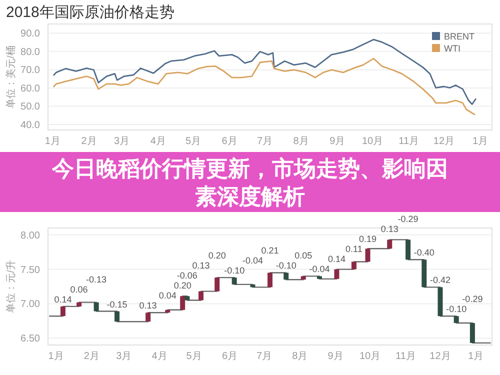 This screenshot has height=375, width=500. What do you see at coordinates (30, 70) in the screenshot?
I see `y-tick-label: 70.0` at bounding box center [30, 70].